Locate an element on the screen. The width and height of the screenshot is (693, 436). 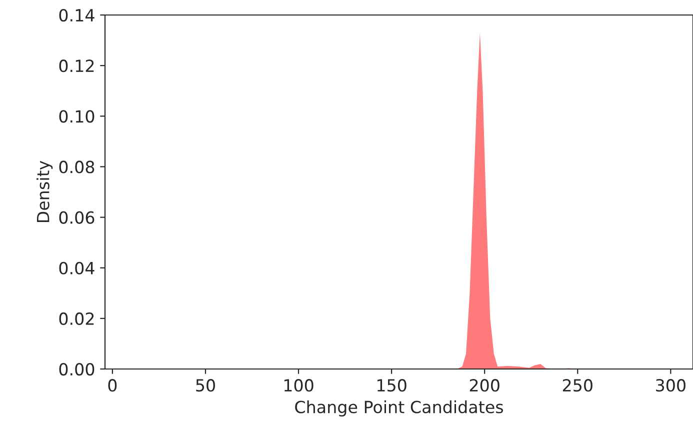
y-tick-label: 0.00 is located at coordinates (76, 369).